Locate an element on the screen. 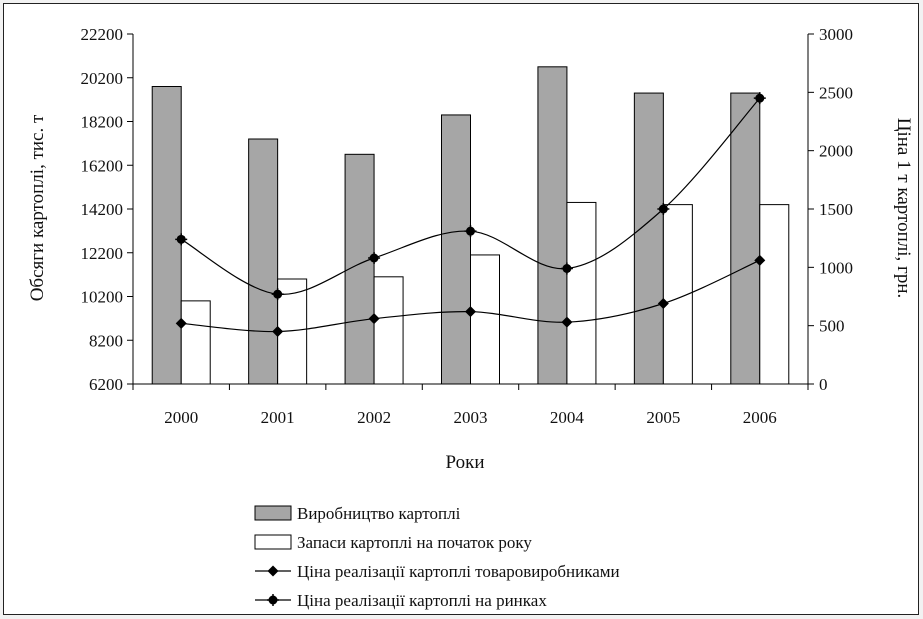 This screenshot has width=923, height=619. y-axis-right-title: Ціна 1 т картоплі, грн. is located at coordinates (903, 208).